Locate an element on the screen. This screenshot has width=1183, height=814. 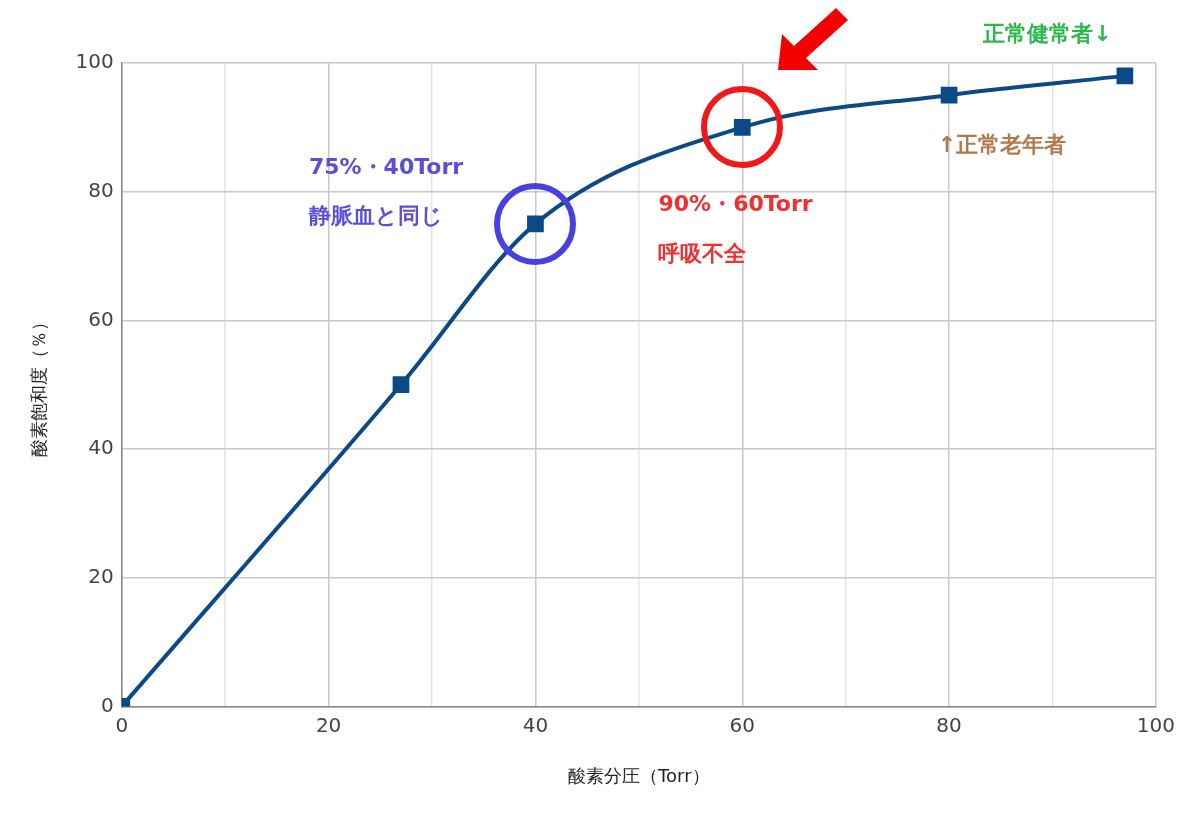
text: 正常健常者↓ is located at coordinates (1047, 34).